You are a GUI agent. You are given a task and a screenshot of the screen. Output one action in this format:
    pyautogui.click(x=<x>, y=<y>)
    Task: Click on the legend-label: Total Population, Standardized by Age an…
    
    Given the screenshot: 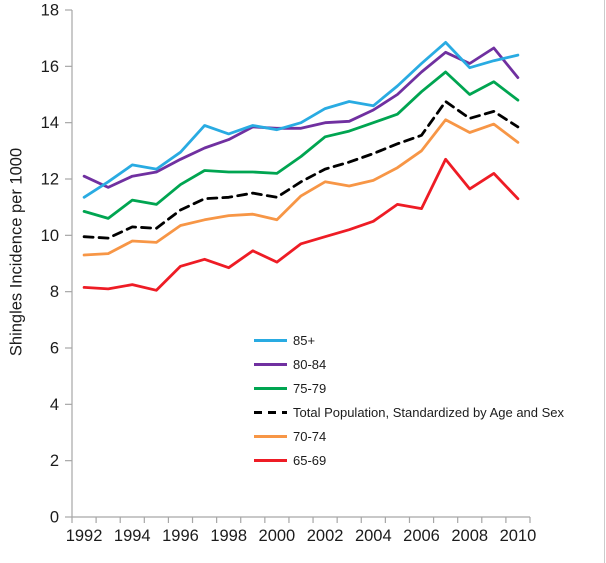 What is the action you would take?
    pyautogui.click(x=429, y=413)
    